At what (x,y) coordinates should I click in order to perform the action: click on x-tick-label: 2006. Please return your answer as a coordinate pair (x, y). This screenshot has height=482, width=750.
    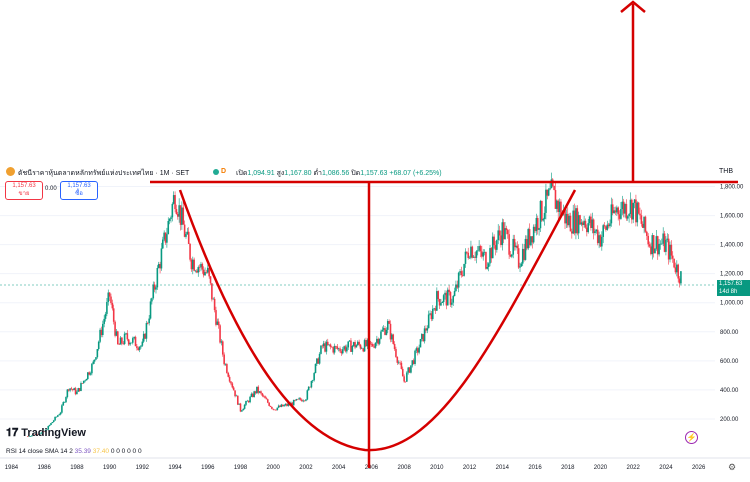
    Looking at the image, I should click on (372, 468).